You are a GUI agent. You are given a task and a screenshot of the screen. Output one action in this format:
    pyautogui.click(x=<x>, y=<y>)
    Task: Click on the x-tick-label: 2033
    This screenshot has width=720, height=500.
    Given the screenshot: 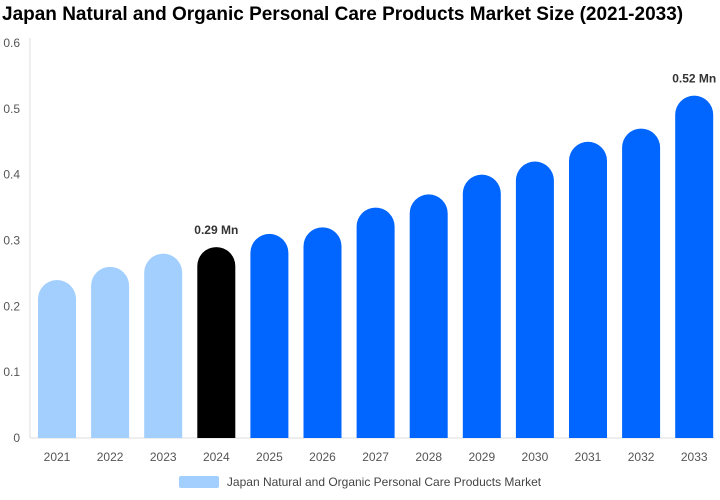 What is the action you would take?
    pyautogui.click(x=694, y=457)
    